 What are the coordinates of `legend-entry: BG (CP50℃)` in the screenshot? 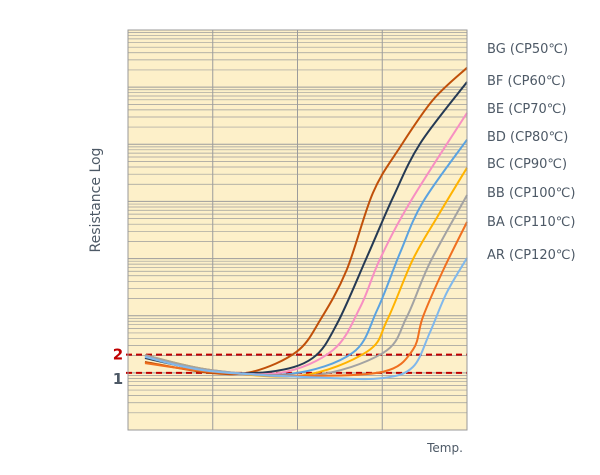 It's located at (527, 49).